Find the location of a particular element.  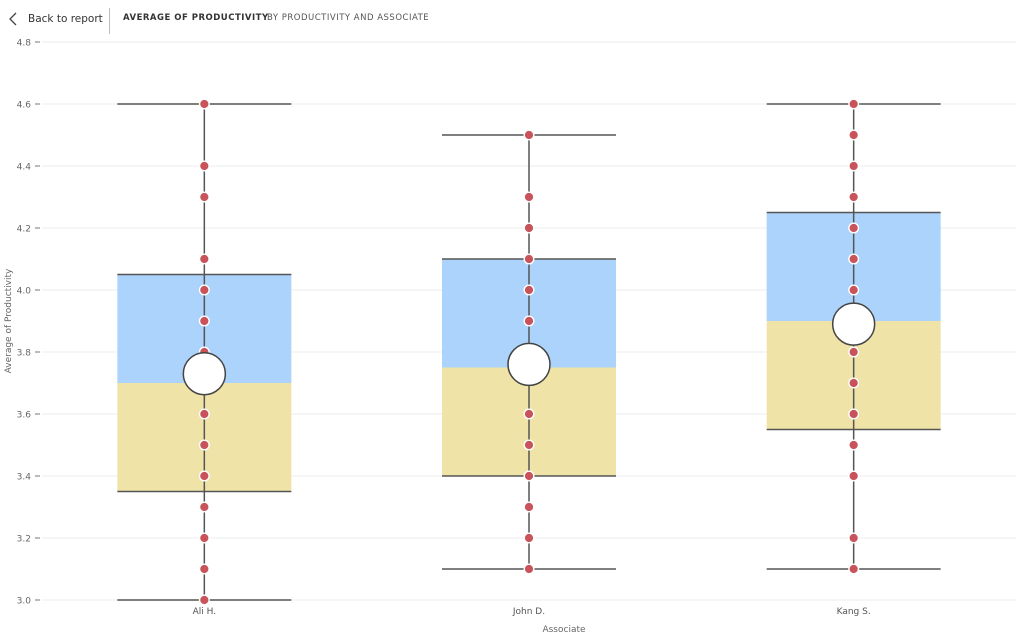

box-group-kang-s: Kang S. is located at coordinates (853, 357).